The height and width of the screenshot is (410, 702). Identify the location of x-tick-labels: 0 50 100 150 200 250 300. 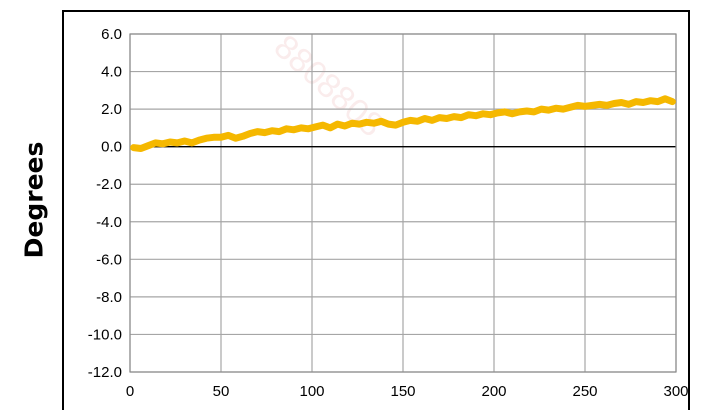
(407, 391).